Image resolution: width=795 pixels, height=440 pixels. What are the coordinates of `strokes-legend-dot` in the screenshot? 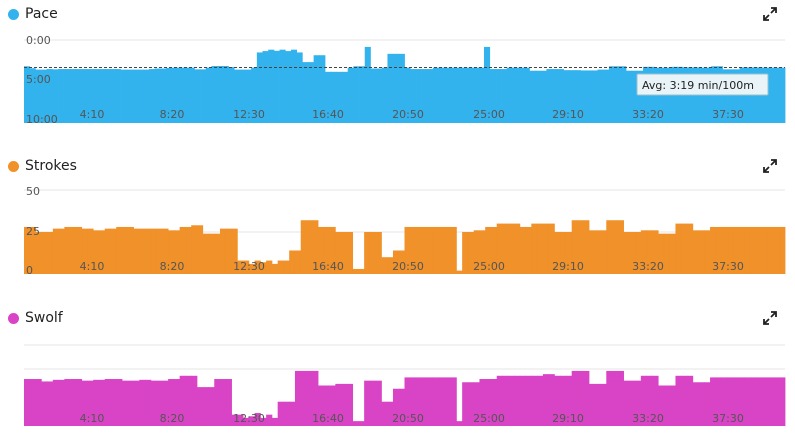 It's located at (13, 166).